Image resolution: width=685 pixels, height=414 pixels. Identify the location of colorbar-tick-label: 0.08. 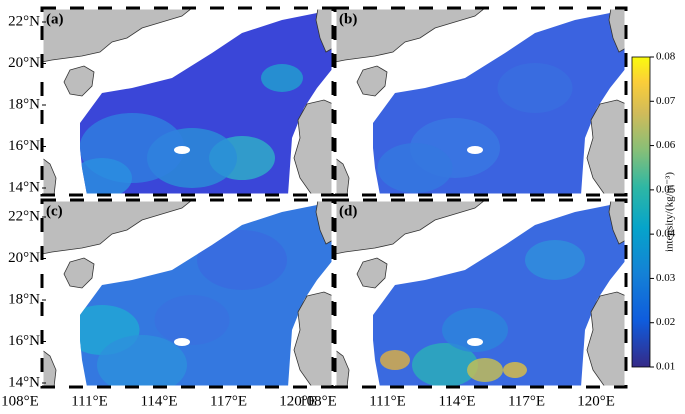
(666, 57).